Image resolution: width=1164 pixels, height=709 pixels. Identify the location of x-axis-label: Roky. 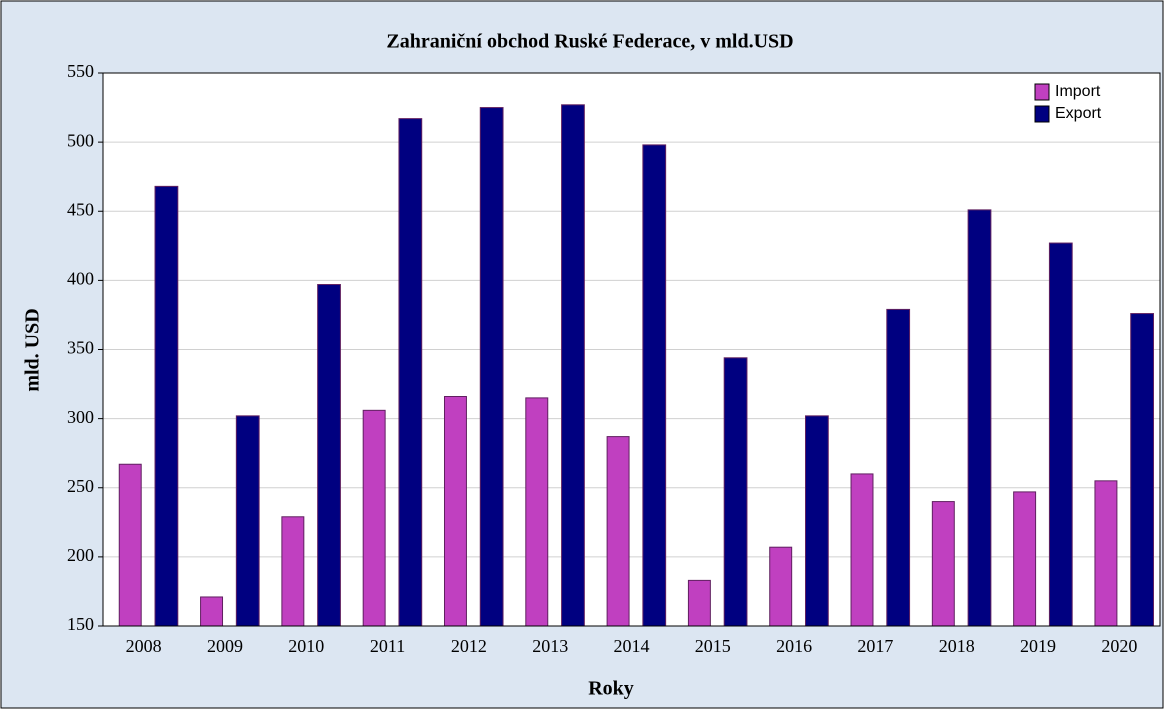
(611, 689).